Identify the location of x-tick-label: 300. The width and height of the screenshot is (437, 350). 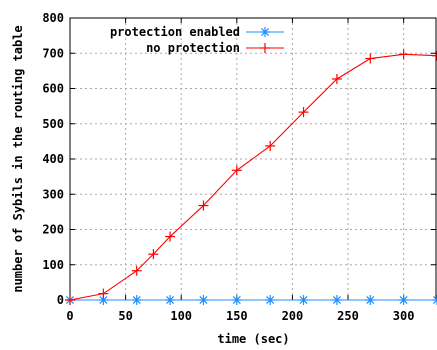
(404, 316).